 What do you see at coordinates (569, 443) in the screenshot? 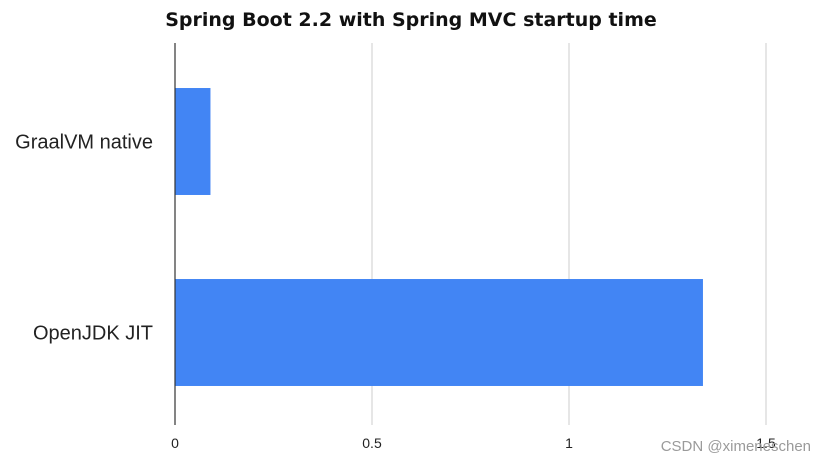
I see `x-tick-label: 1` at bounding box center [569, 443].